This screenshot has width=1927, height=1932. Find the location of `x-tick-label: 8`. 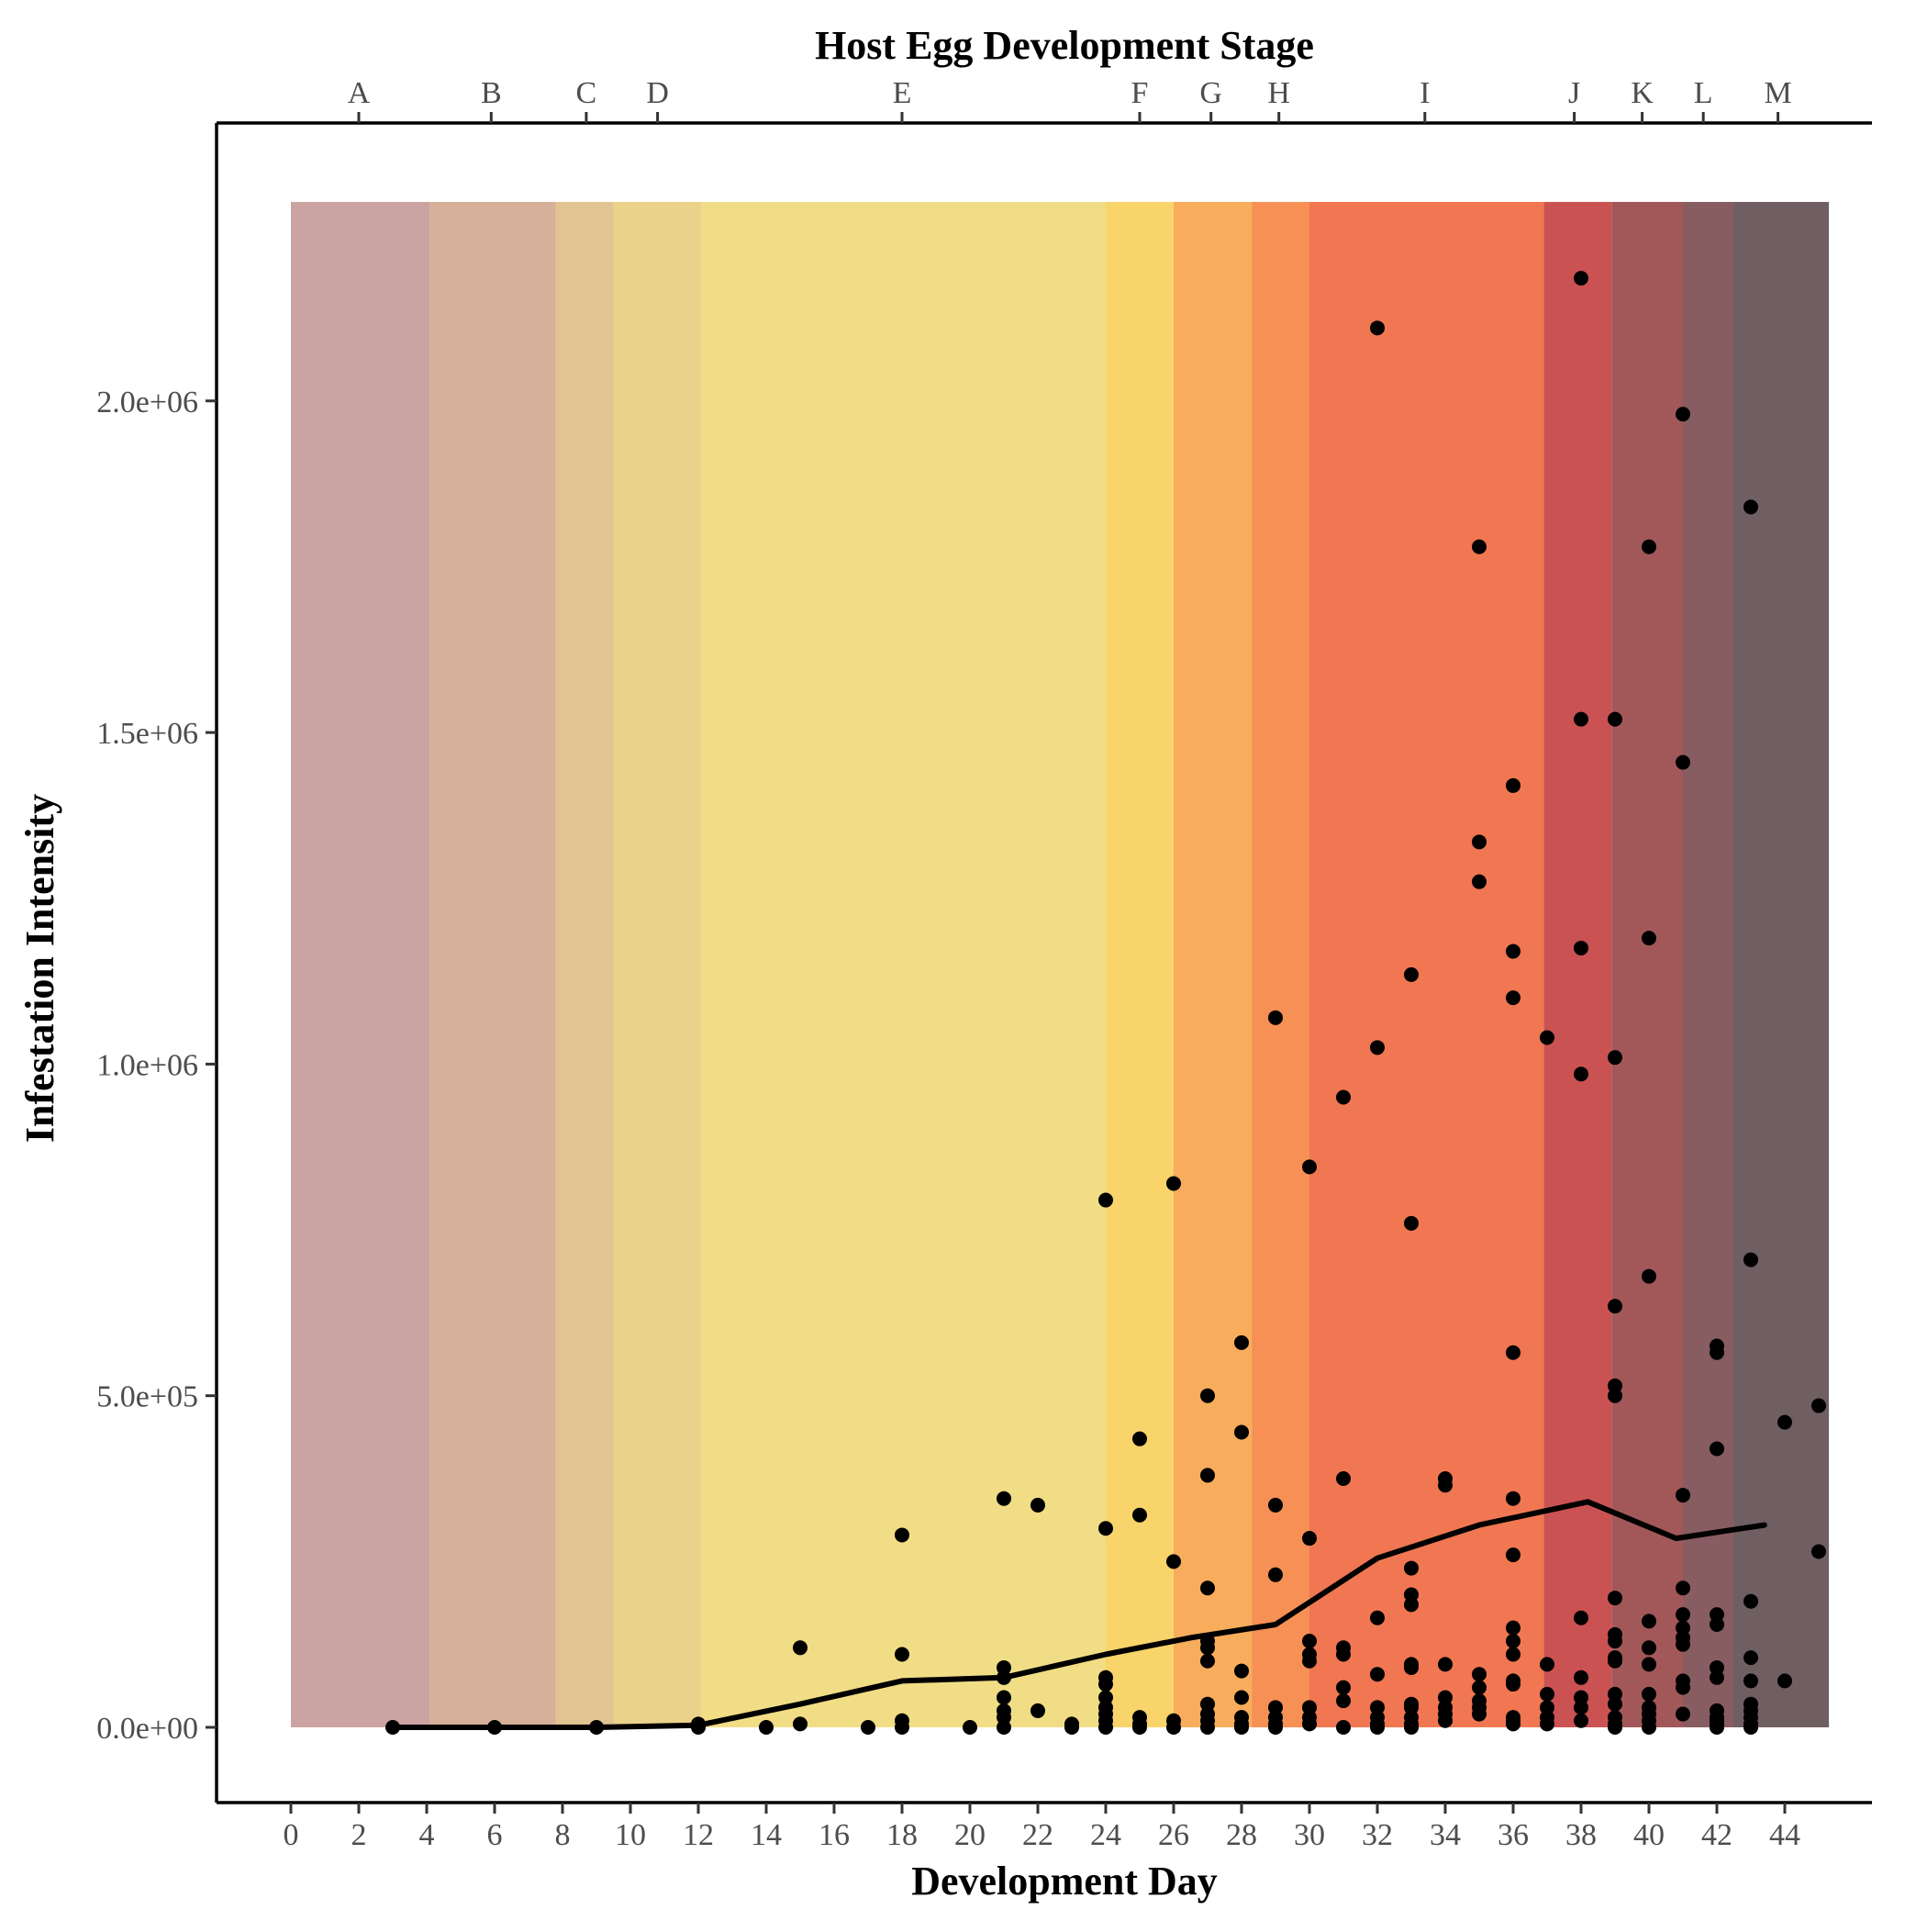

x-tick-label: 8 is located at coordinates (563, 1835).